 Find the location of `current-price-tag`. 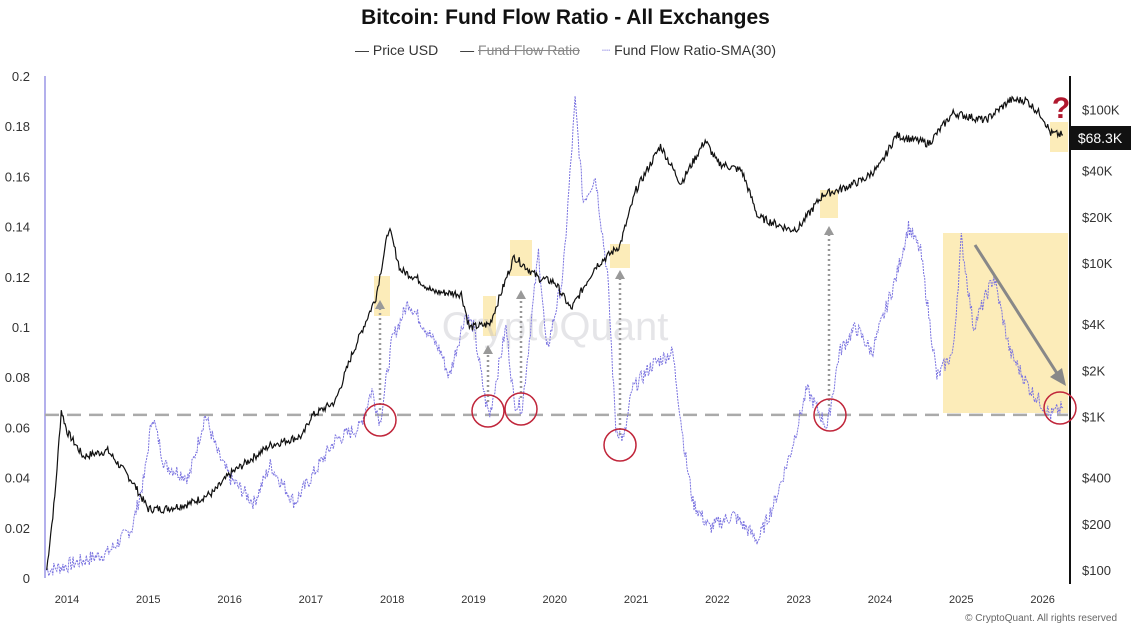

current-price-tag is located at coordinates (1100, 138).